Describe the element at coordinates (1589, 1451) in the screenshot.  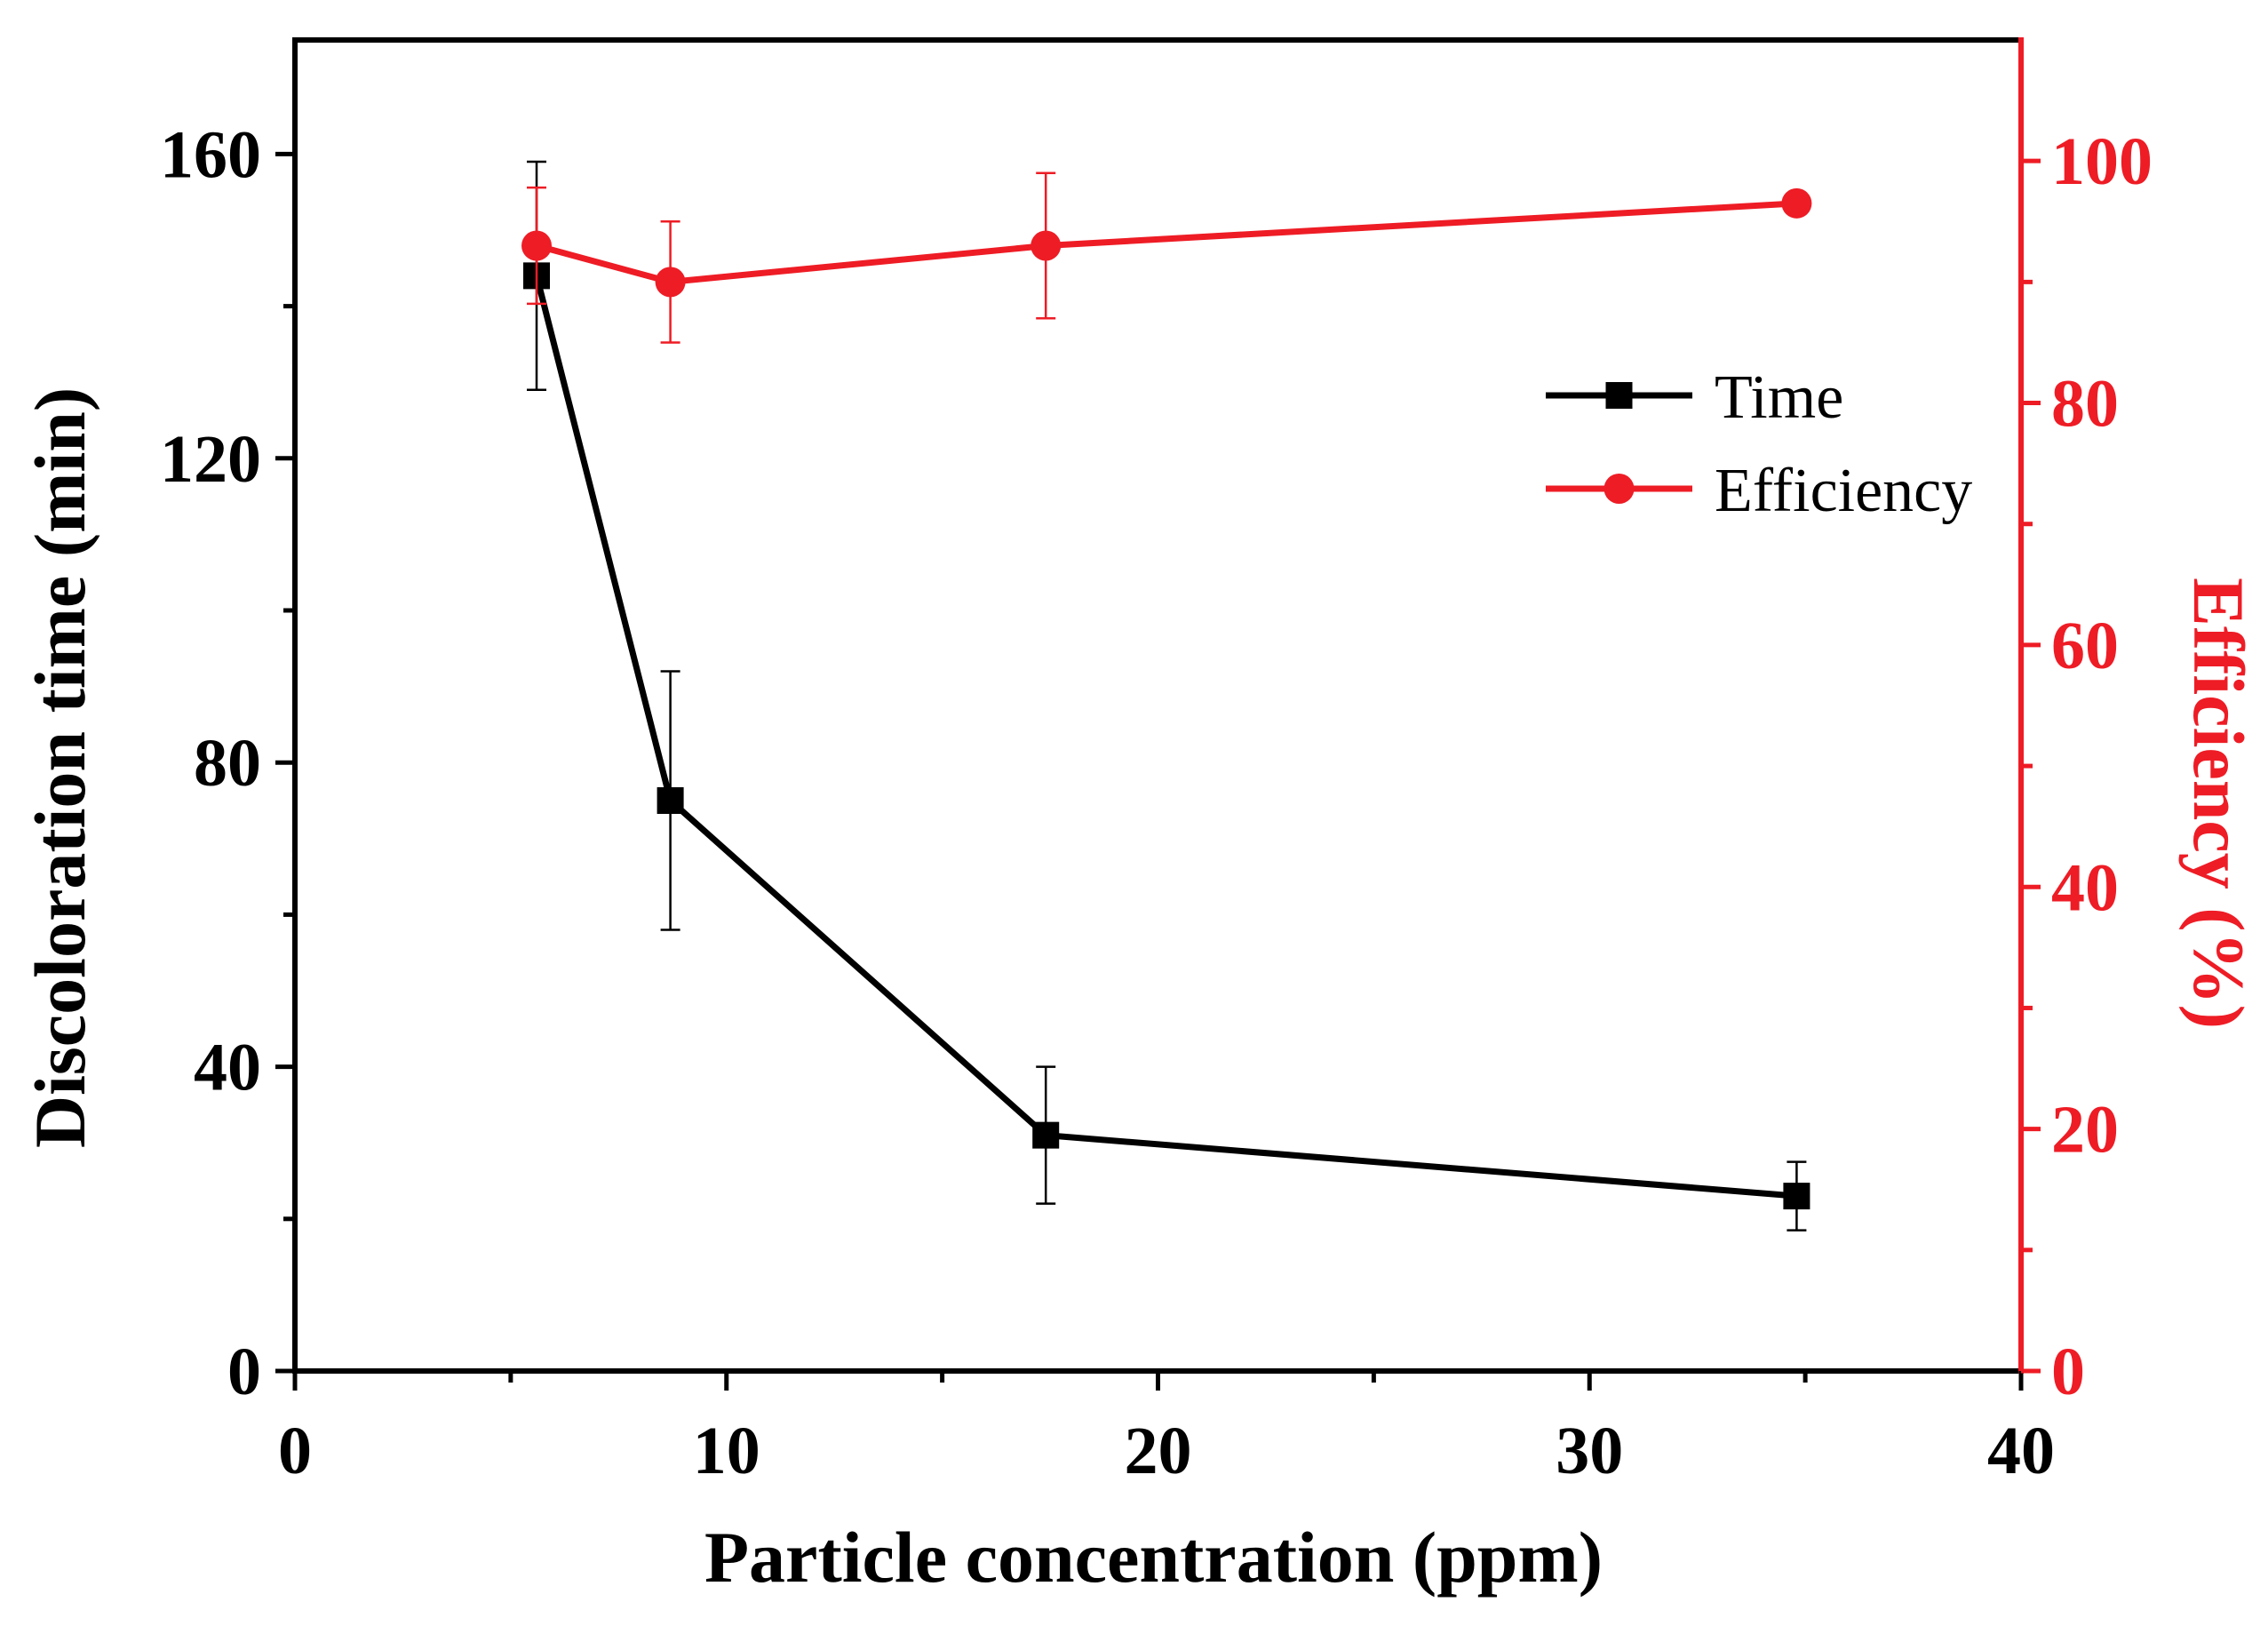
I see `x-tick-label: 30` at that location.